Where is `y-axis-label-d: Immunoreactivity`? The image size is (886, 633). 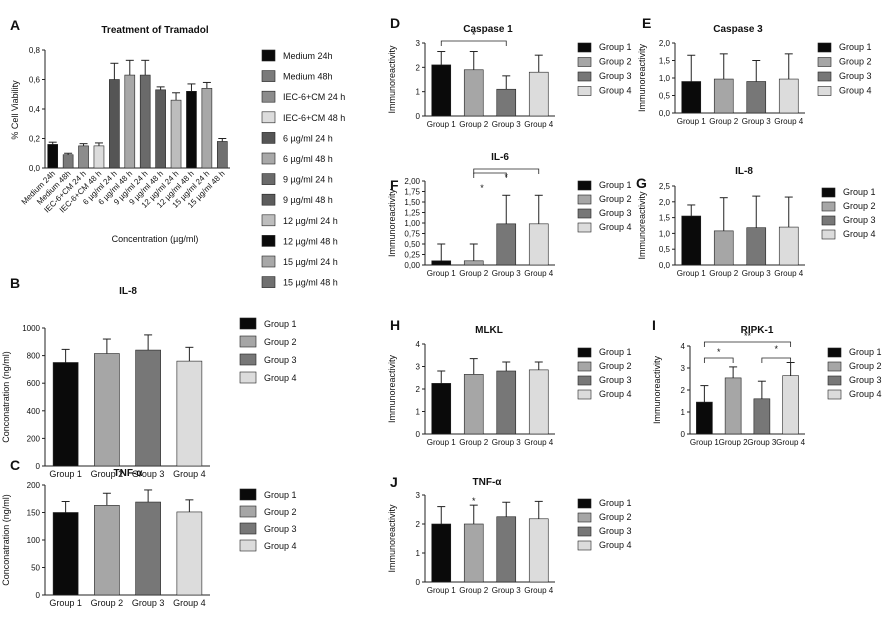
y-axis-label-d: Immunoreactivity is located at coordinates (392, 79).